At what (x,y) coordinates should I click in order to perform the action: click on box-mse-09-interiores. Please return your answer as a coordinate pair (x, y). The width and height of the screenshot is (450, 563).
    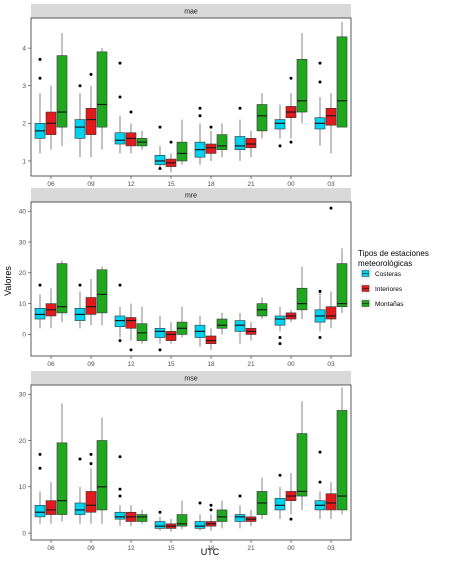
    Looking at the image, I should click on (91, 496).